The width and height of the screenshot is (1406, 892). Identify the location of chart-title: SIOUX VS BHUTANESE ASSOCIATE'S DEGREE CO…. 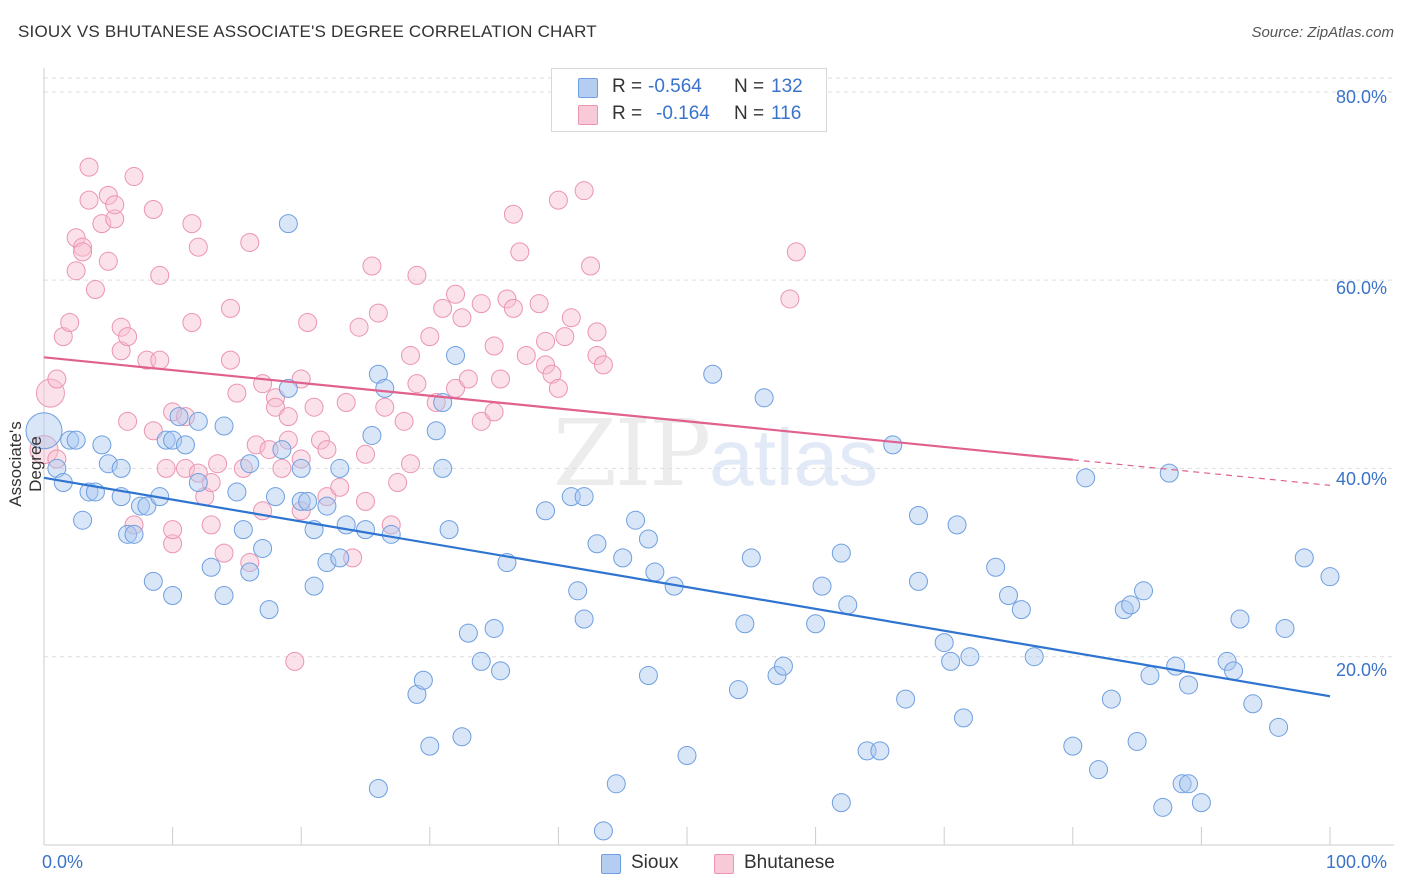
(307, 31).